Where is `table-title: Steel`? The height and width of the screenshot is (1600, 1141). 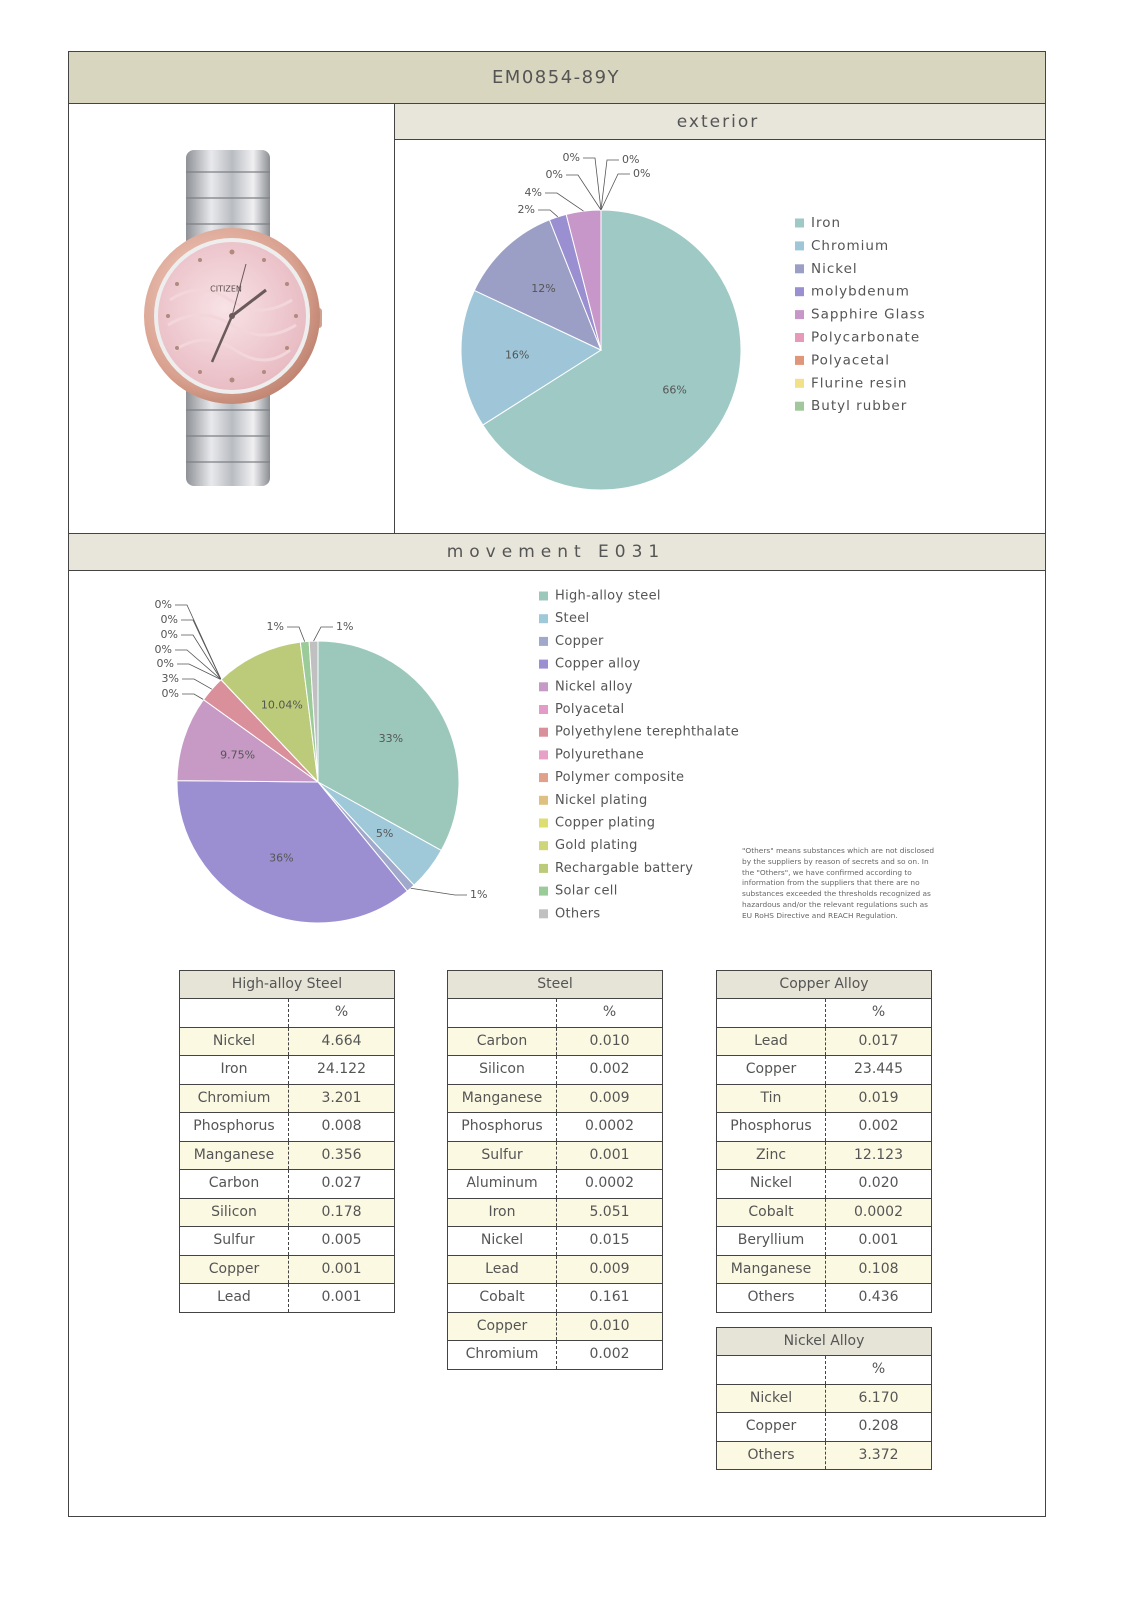 table-title: Steel is located at coordinates (555, 985).